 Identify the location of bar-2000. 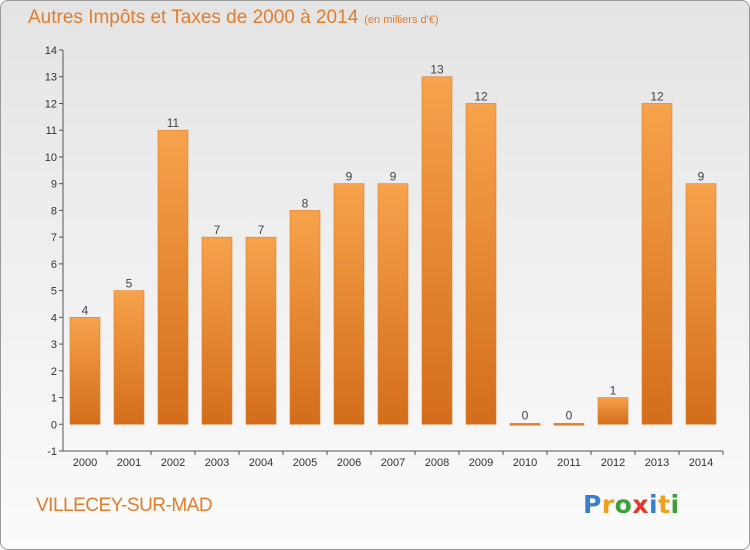
(85, 371).